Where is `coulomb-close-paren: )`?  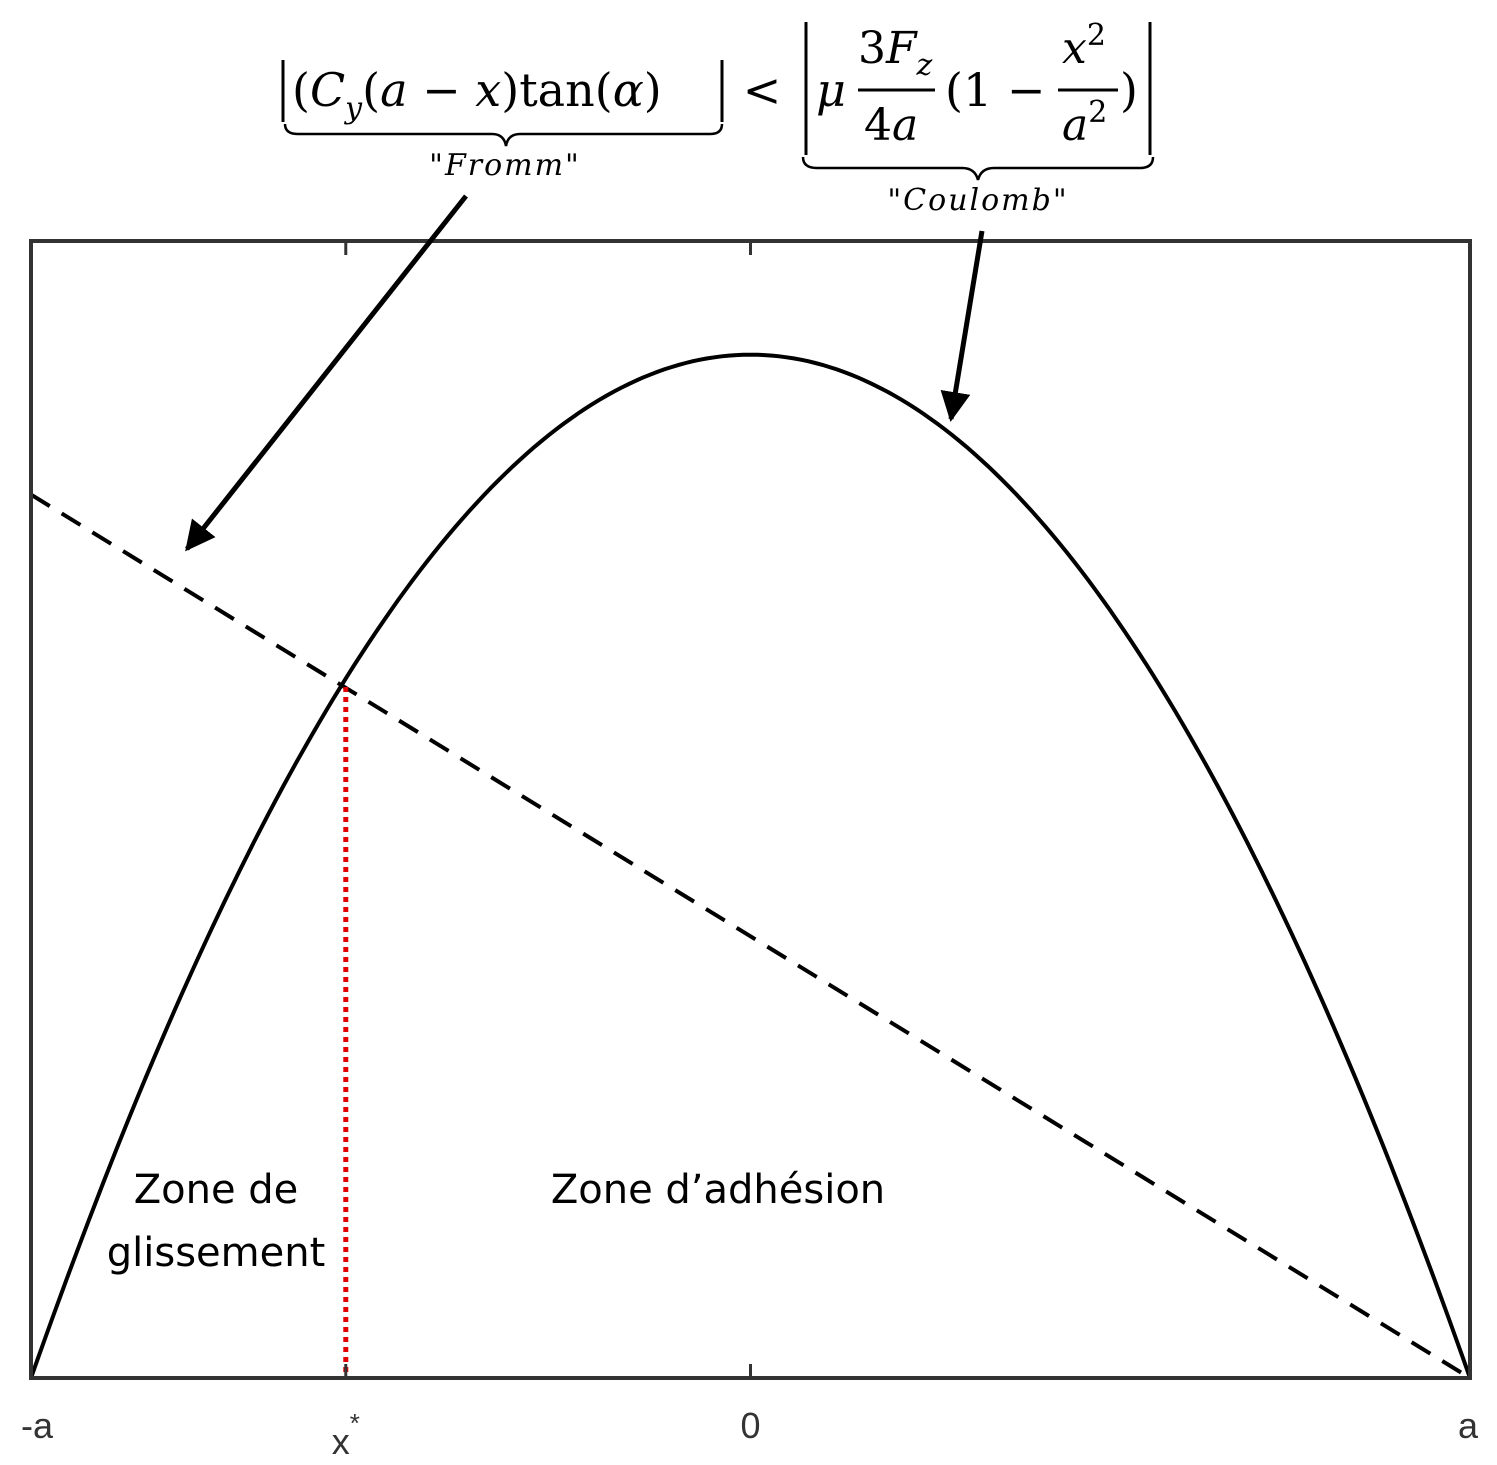
coulomb-close-paren: ) is located at coordinates (1129, 90).